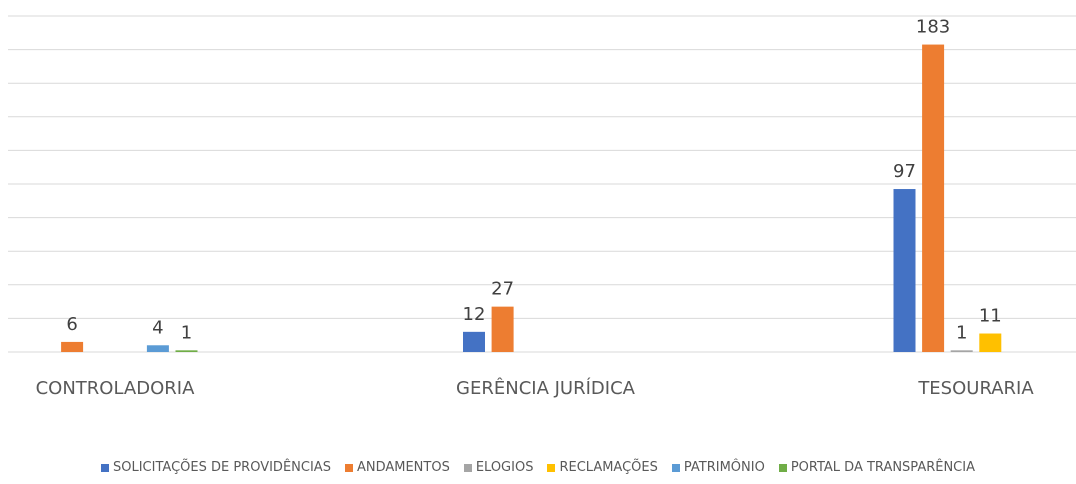 This screenshot has width=1076, height=484. I want to click on legend-label: PATRIMÔNIO, so click(724, 467).